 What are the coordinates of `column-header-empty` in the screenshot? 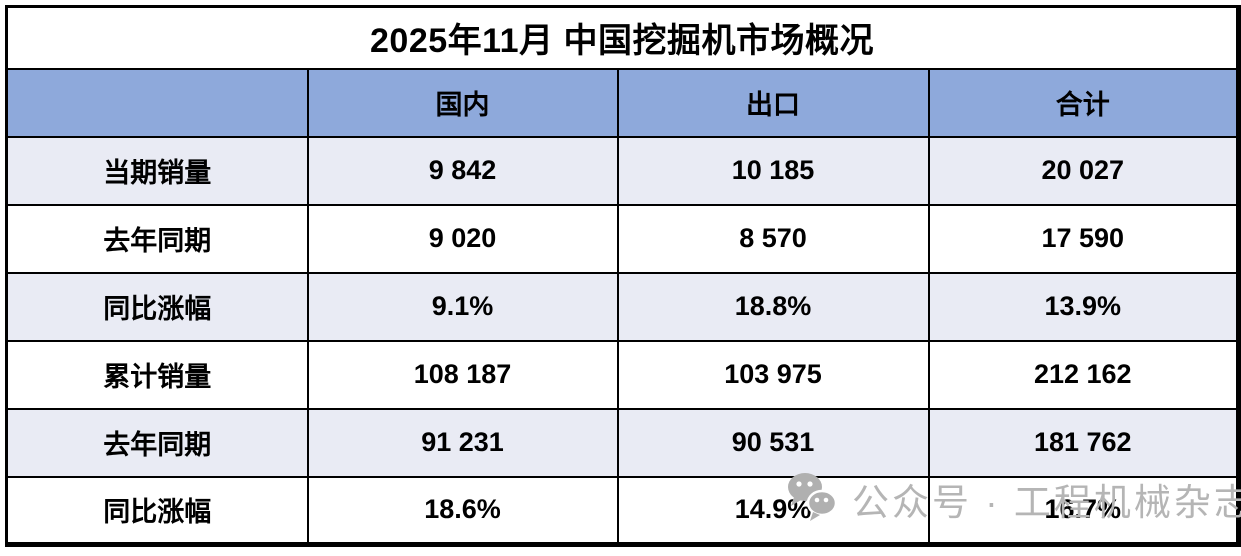 It's located at (157, 102).